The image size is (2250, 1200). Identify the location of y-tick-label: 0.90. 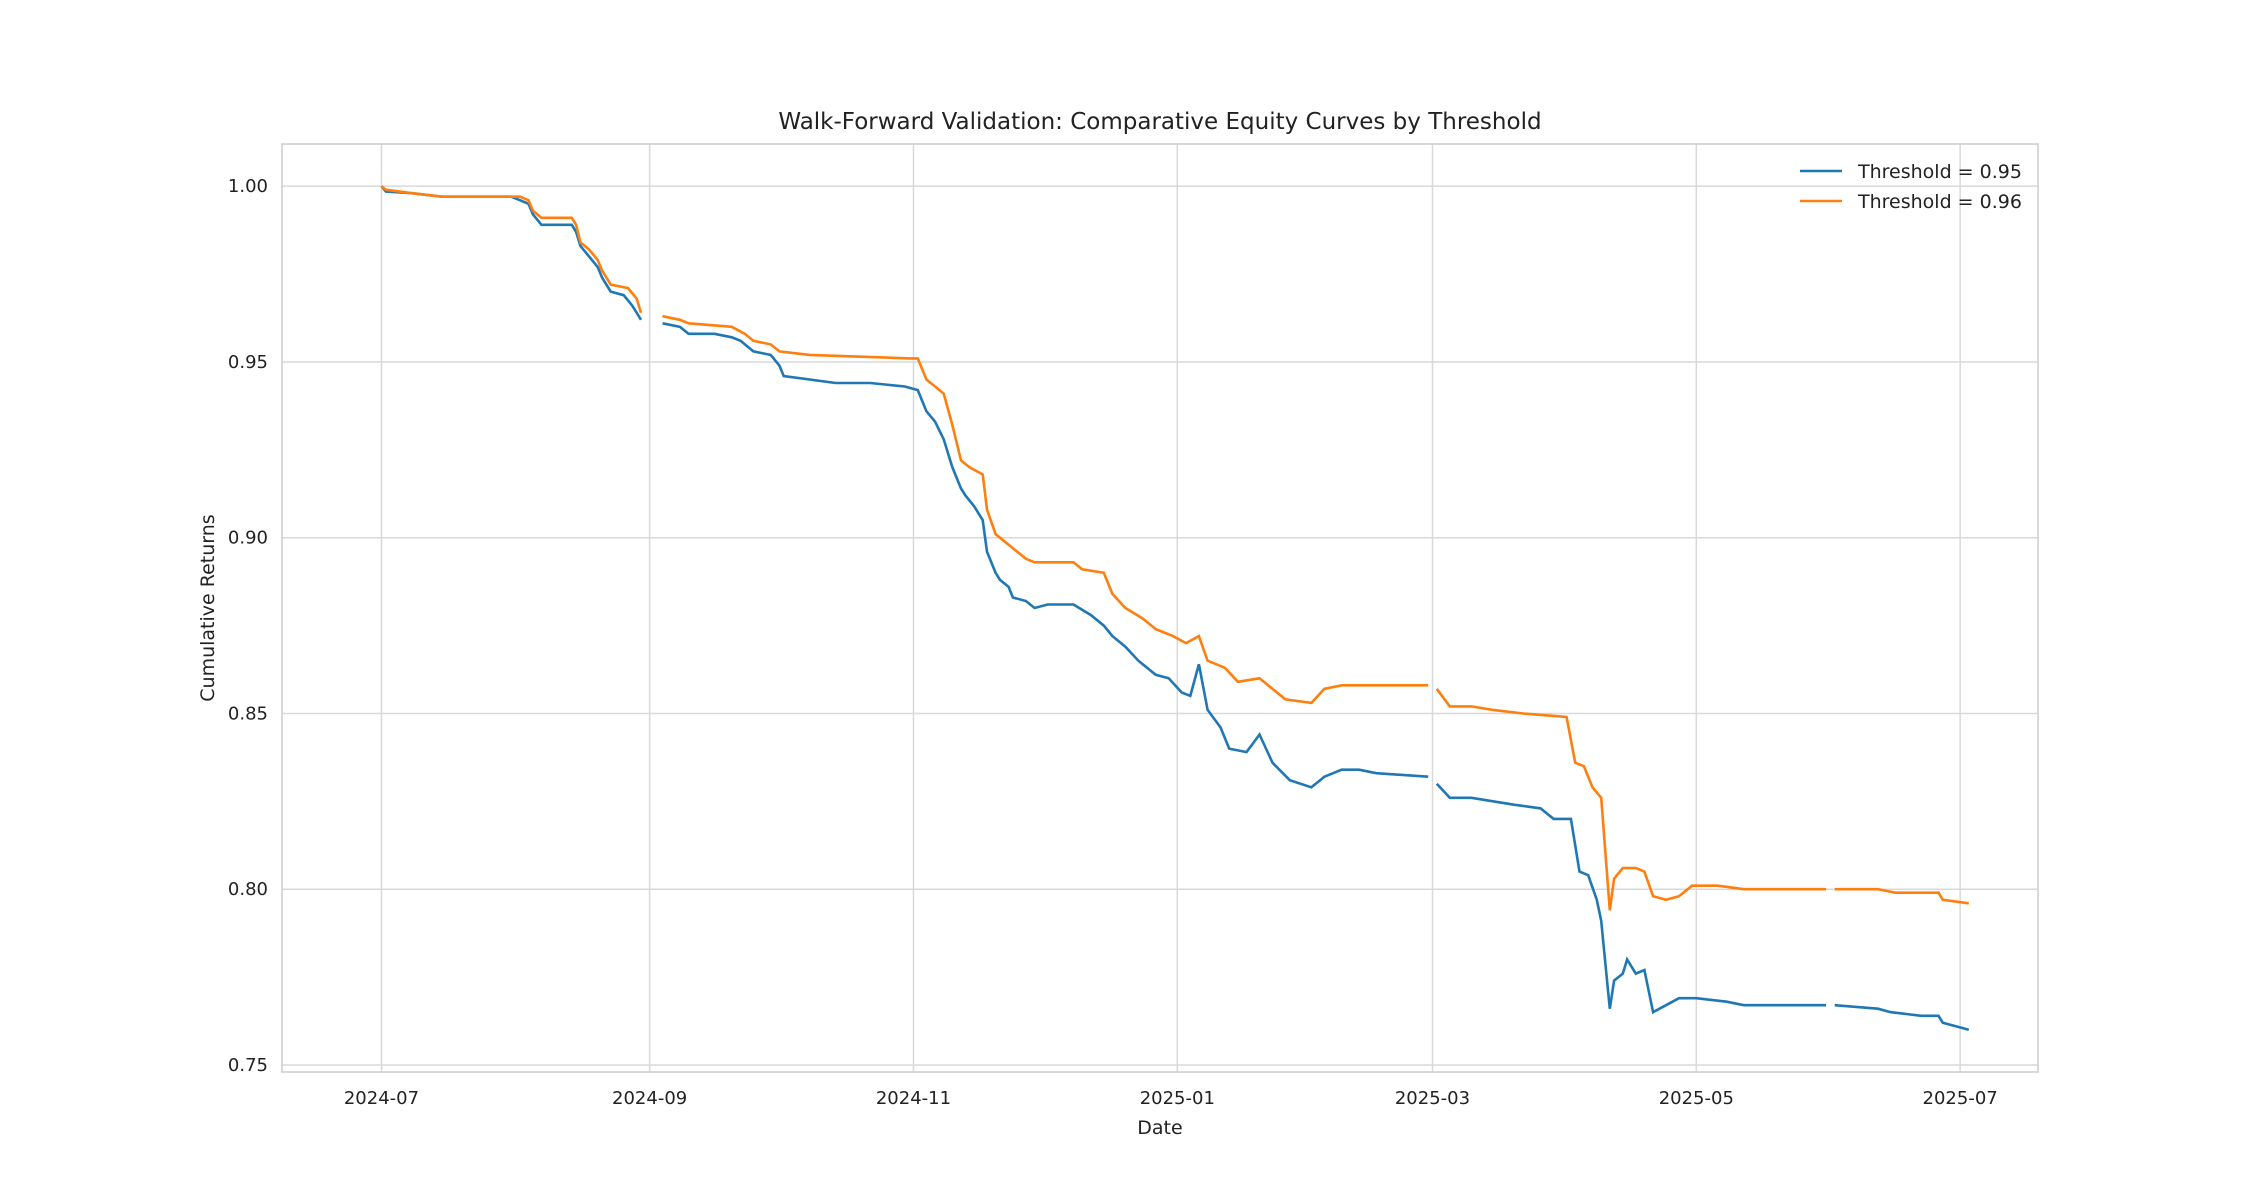
(248, 538).